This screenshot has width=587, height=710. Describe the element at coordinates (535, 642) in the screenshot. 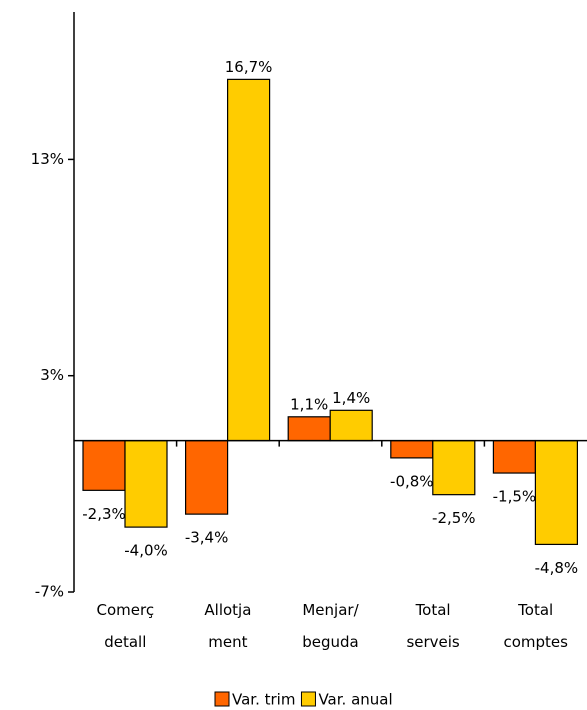

I see `x-tick-label-line: comptes` at that location.